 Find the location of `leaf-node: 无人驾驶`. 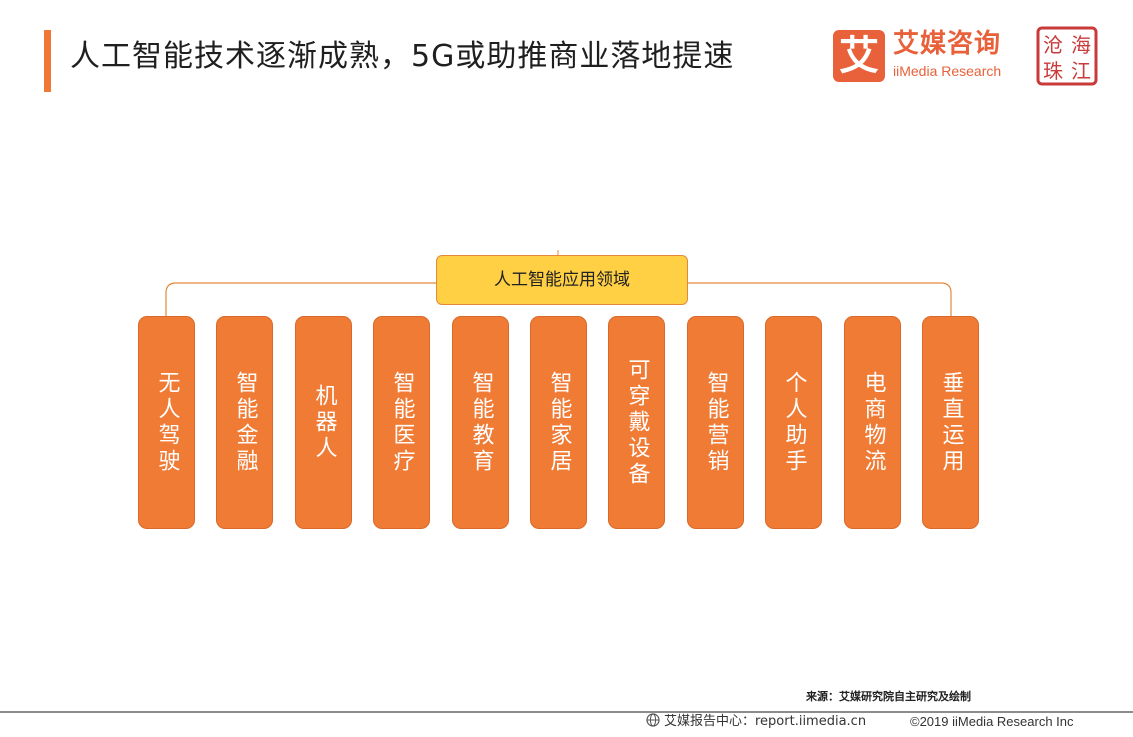

leaf-node: 无人驾驶 is located at coordinates (166, 422).